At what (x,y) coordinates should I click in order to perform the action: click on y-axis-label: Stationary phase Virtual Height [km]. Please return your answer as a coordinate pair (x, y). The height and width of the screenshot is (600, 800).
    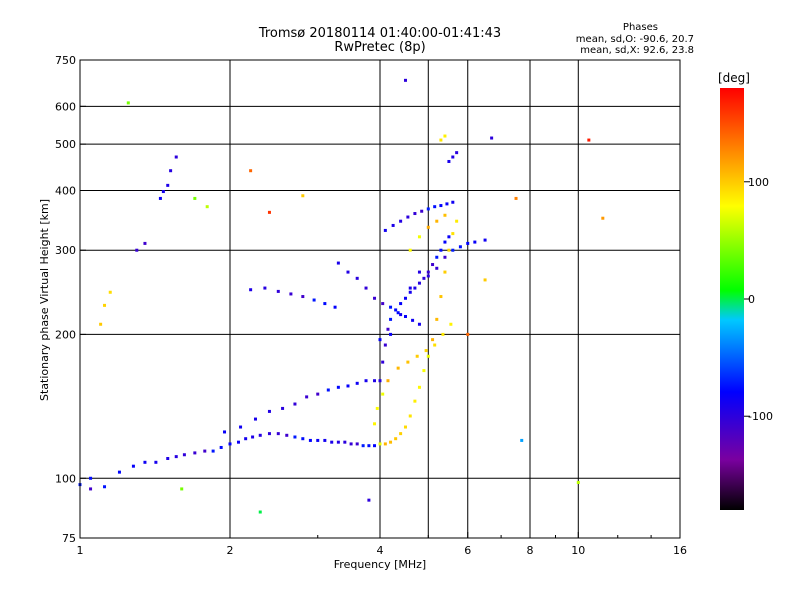
    Looking at the image, I should click on (44, 300).